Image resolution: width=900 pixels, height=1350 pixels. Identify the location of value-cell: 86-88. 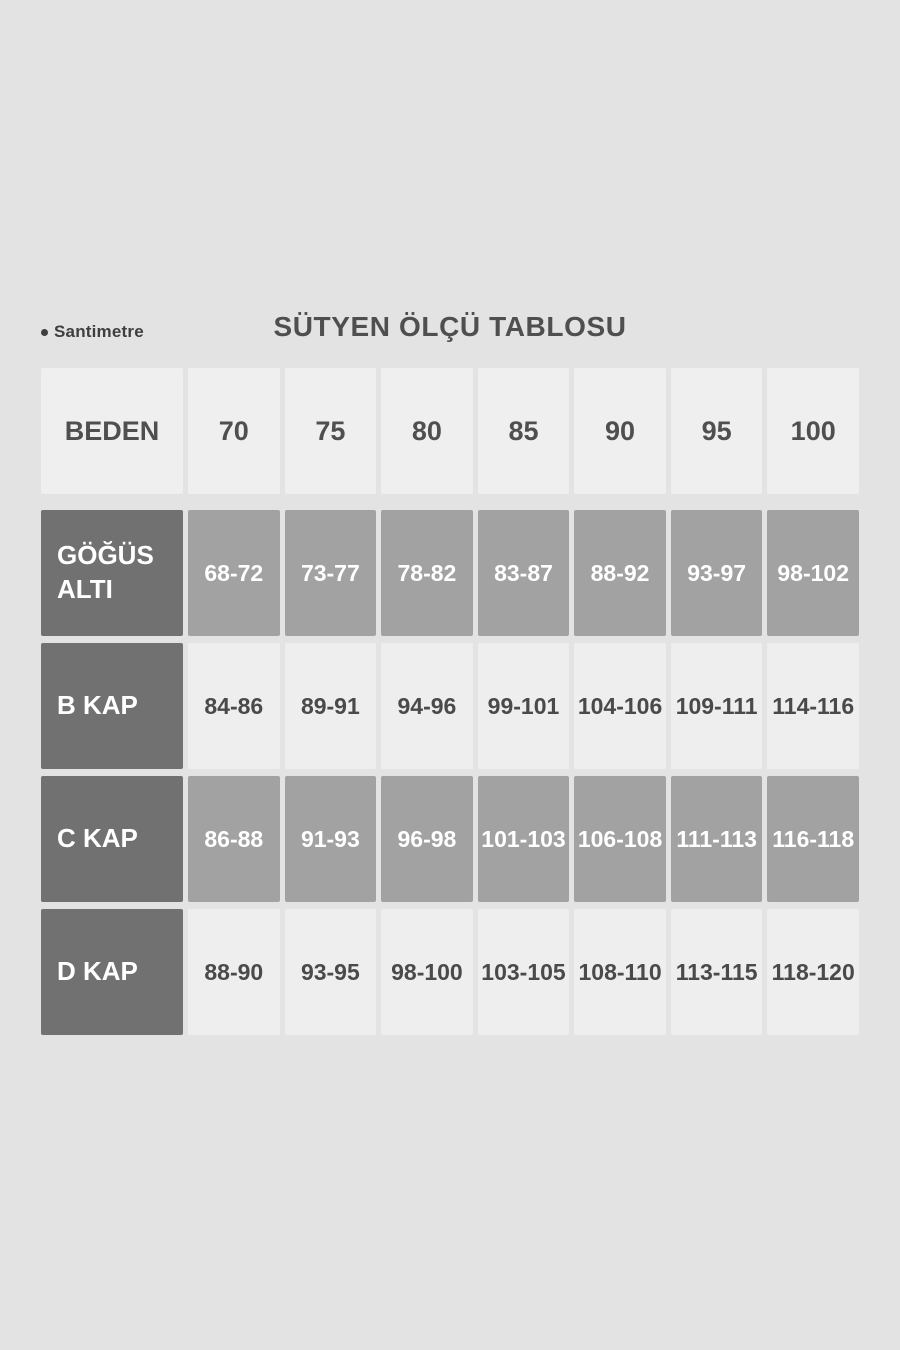
(234, 839).